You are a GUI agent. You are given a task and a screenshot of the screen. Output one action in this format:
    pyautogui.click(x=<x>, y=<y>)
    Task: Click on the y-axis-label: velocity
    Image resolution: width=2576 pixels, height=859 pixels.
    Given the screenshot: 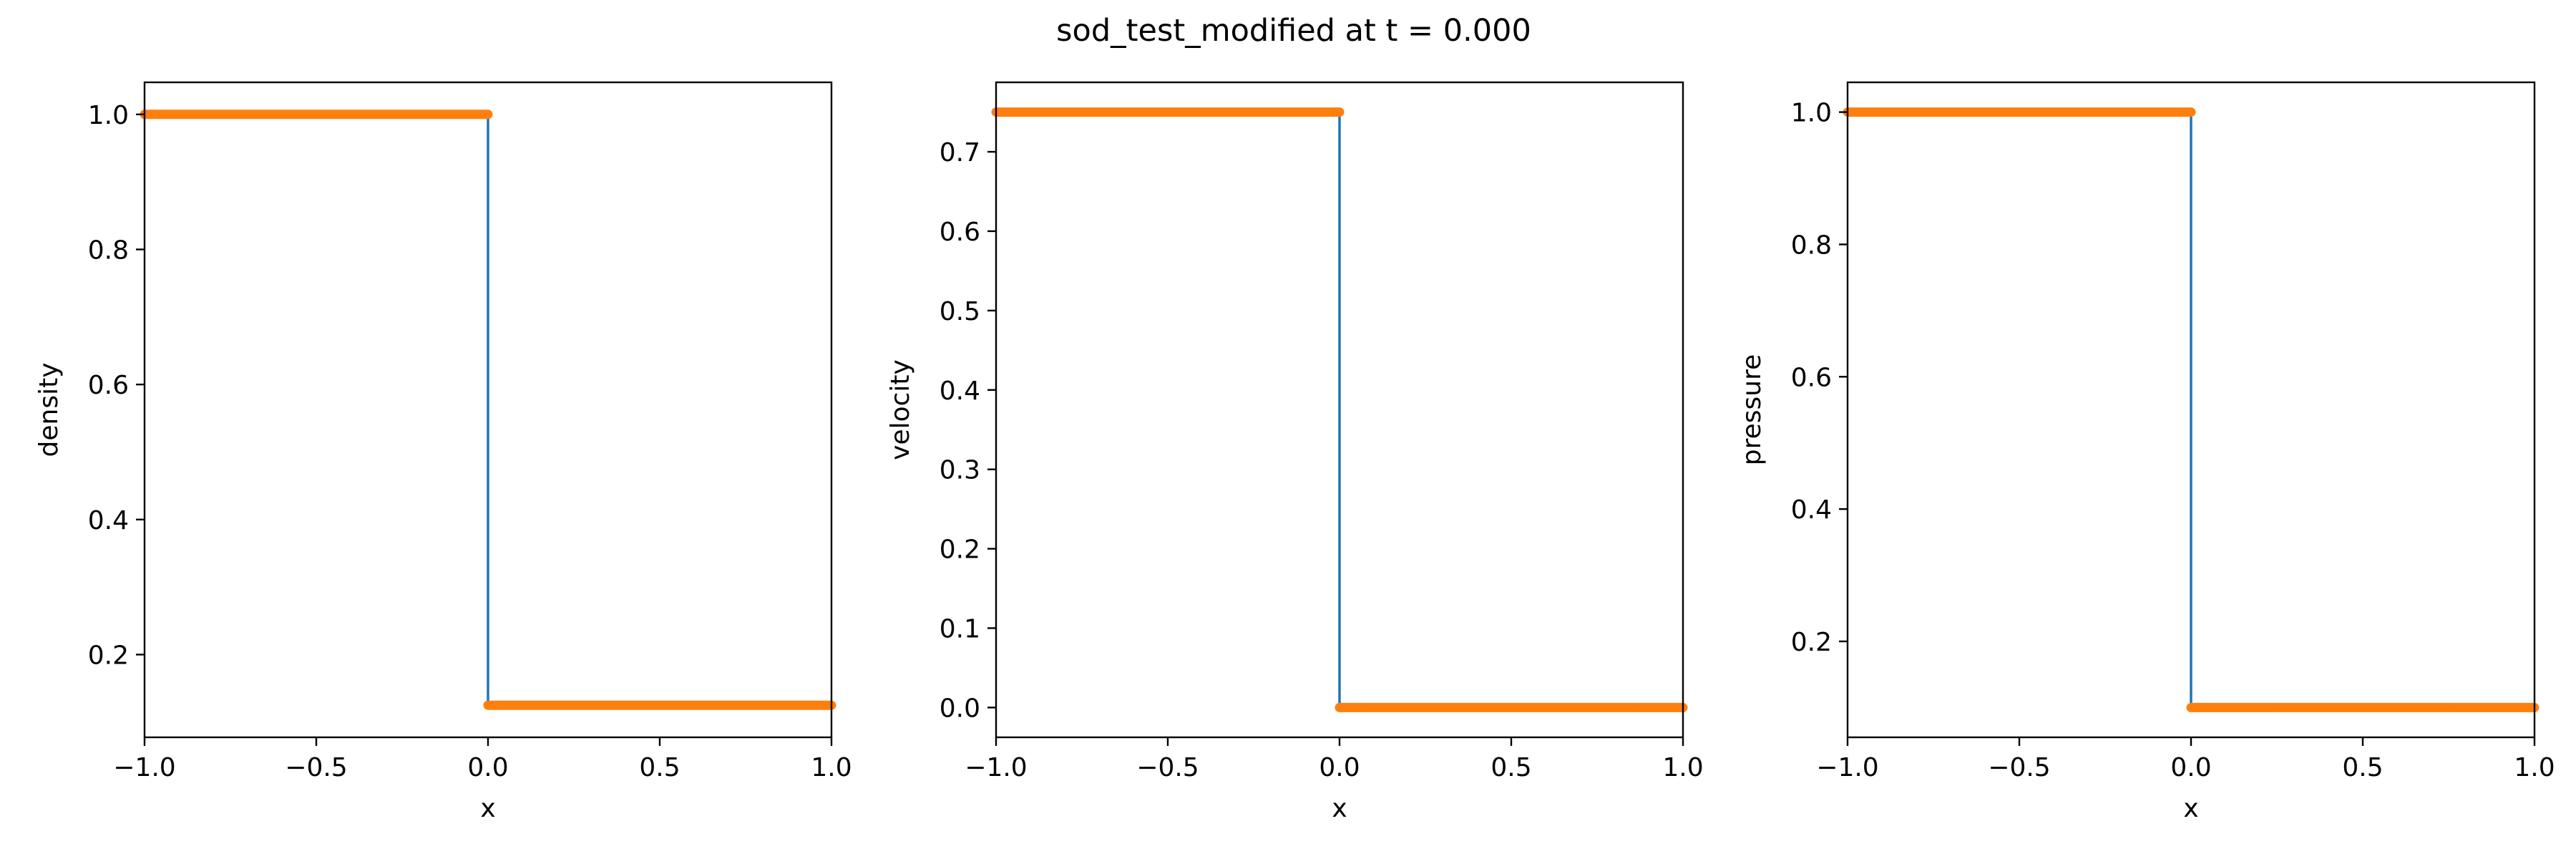 What is the action you would take?
    pyautogui.click(x=900, y=409)
    